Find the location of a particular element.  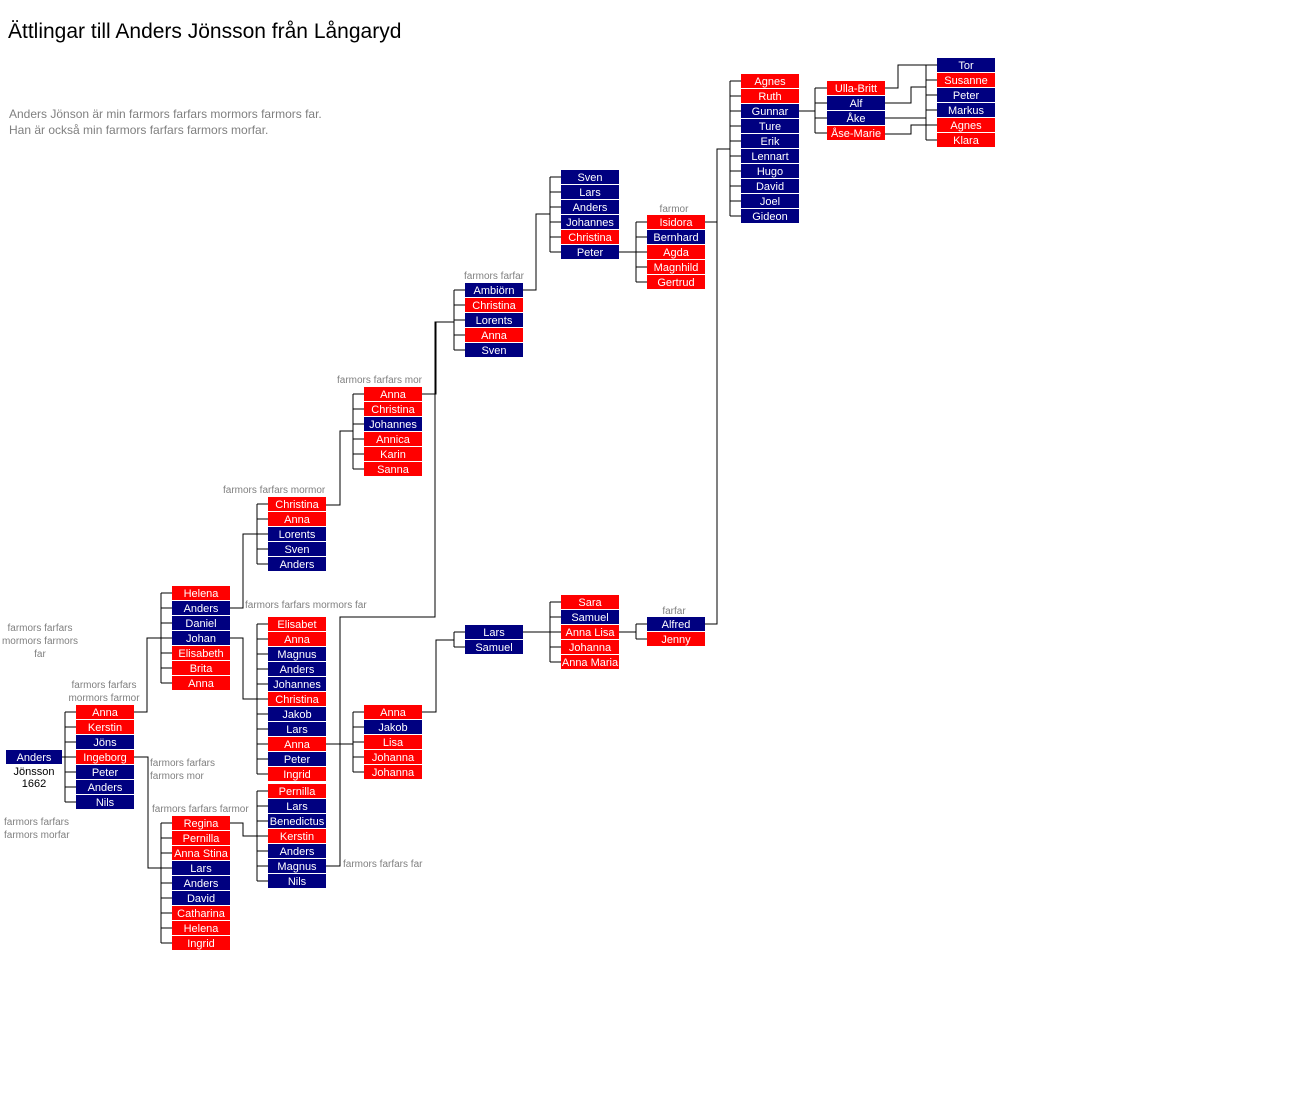

person-g5-6: Jakob is located at coordinates (297, 714).